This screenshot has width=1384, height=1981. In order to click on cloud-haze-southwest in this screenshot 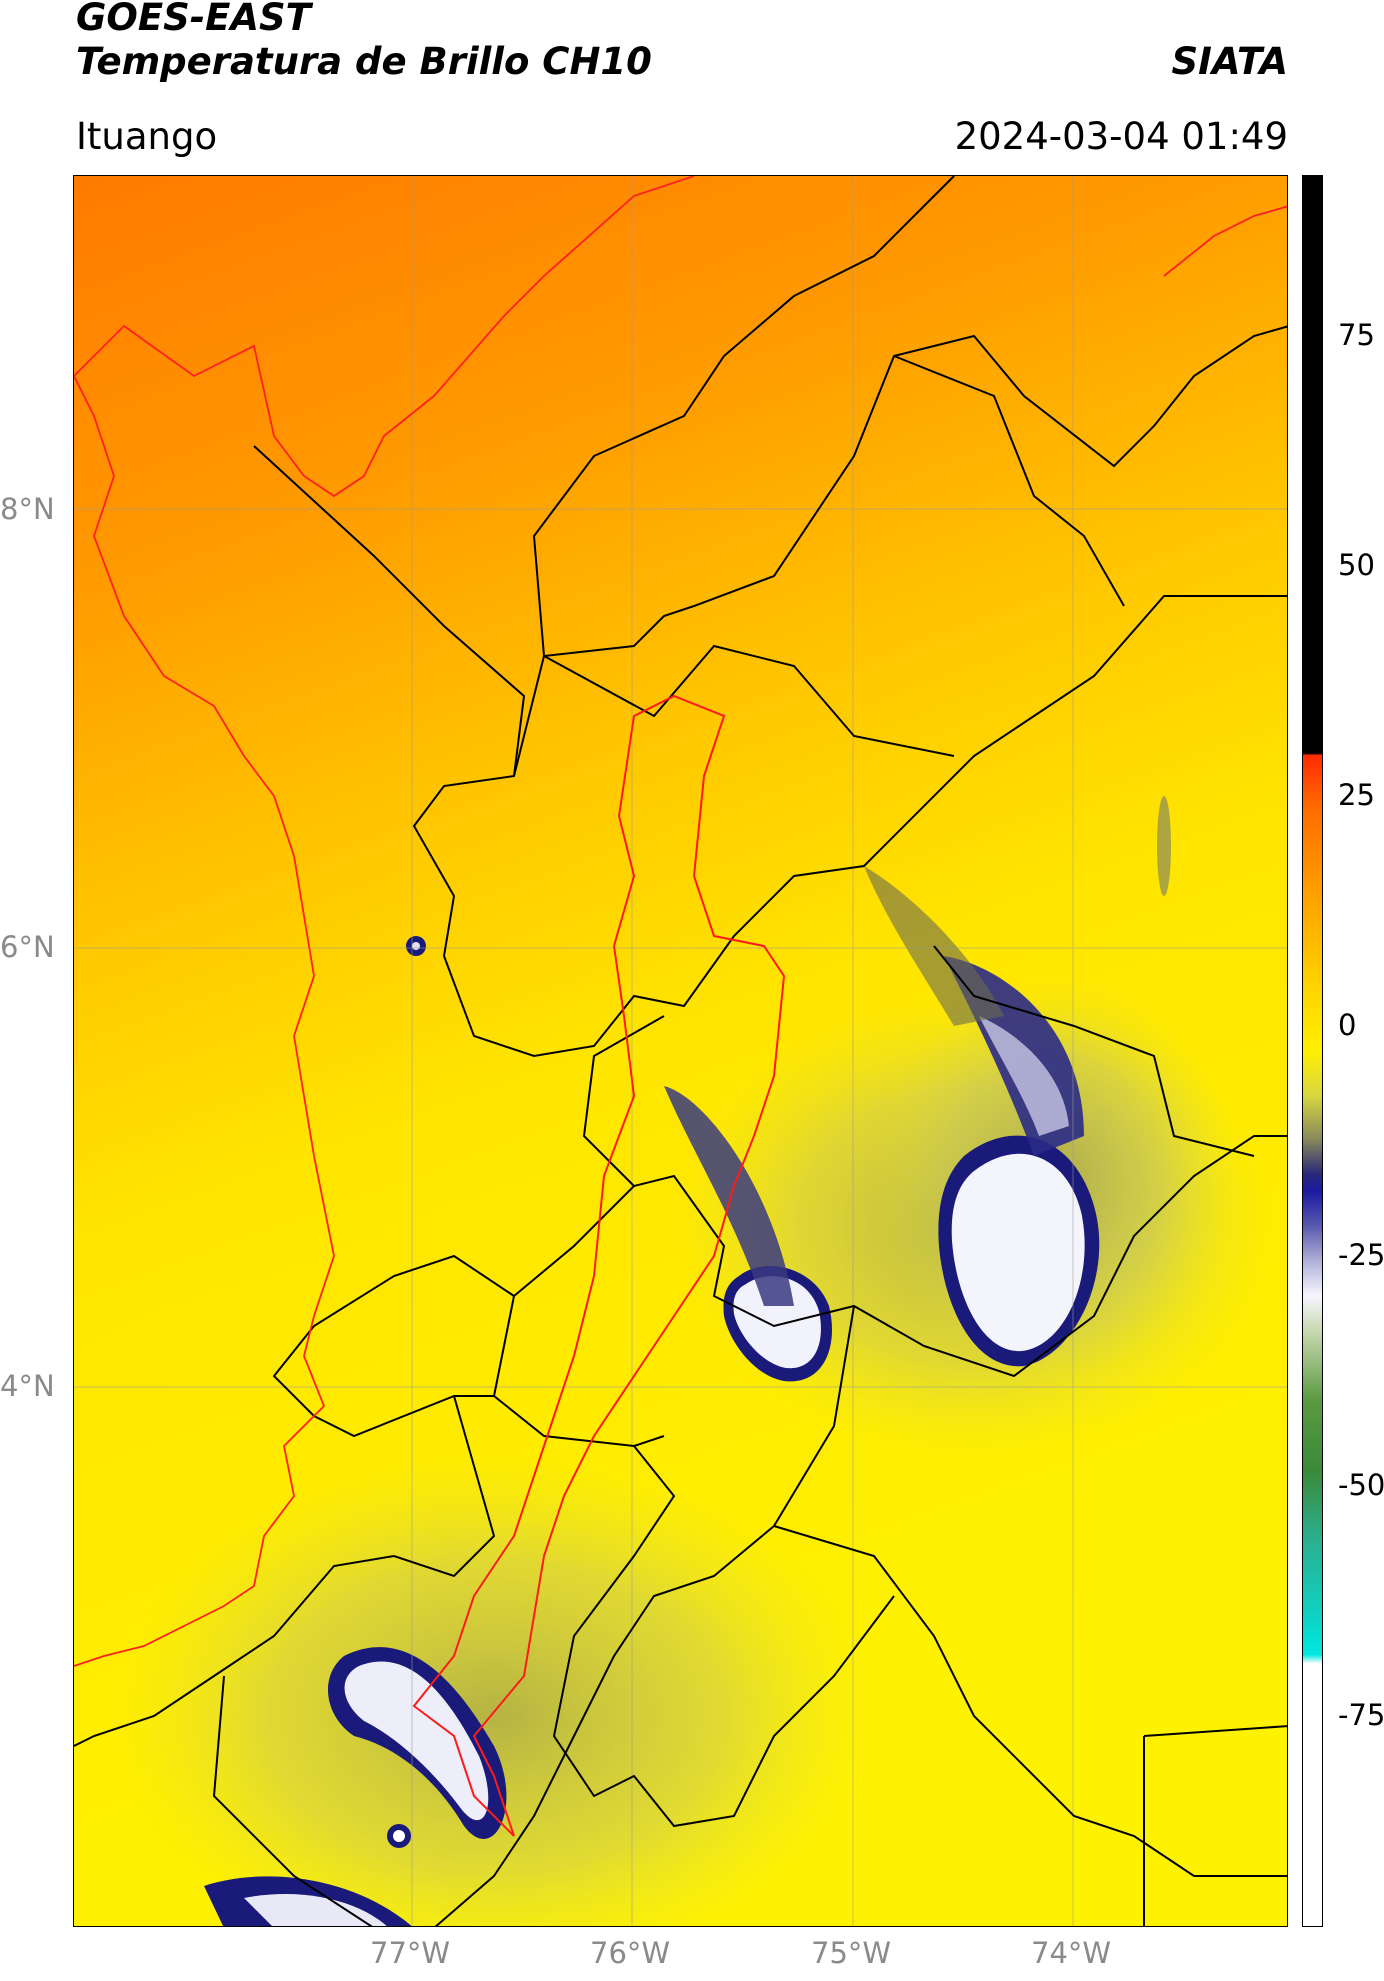, I will do `click(494, 1691)`.